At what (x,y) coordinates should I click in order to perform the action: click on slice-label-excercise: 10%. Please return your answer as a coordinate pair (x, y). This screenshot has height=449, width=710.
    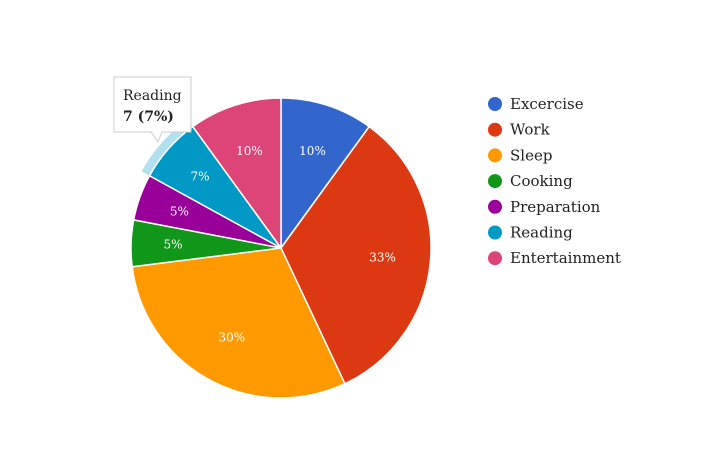
    Looking at the image, I should click on (312, 151).